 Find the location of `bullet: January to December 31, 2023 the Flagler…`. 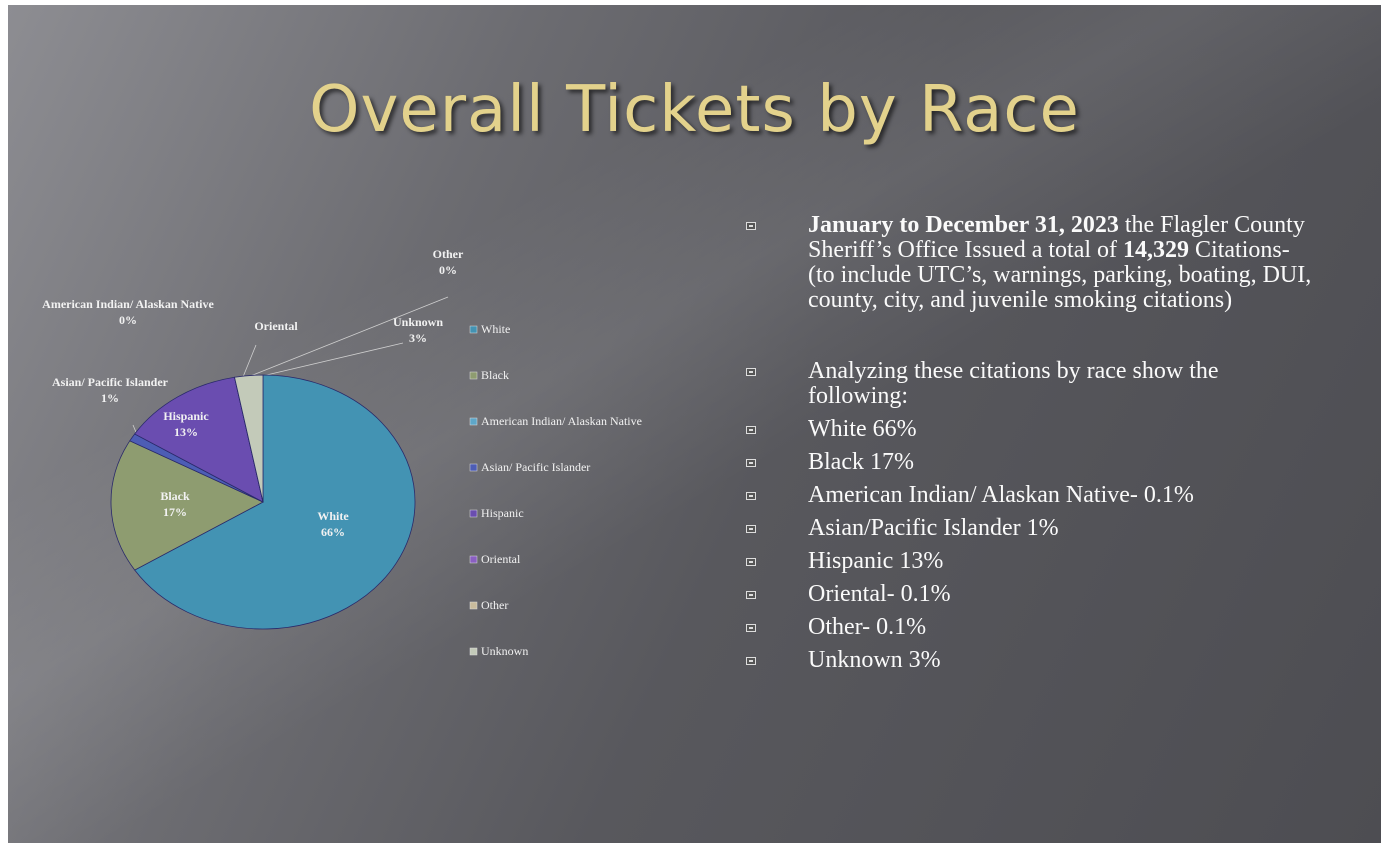

bullet: January to December 31, 2023 the Flagler… is located at coordinates (1032, 262).